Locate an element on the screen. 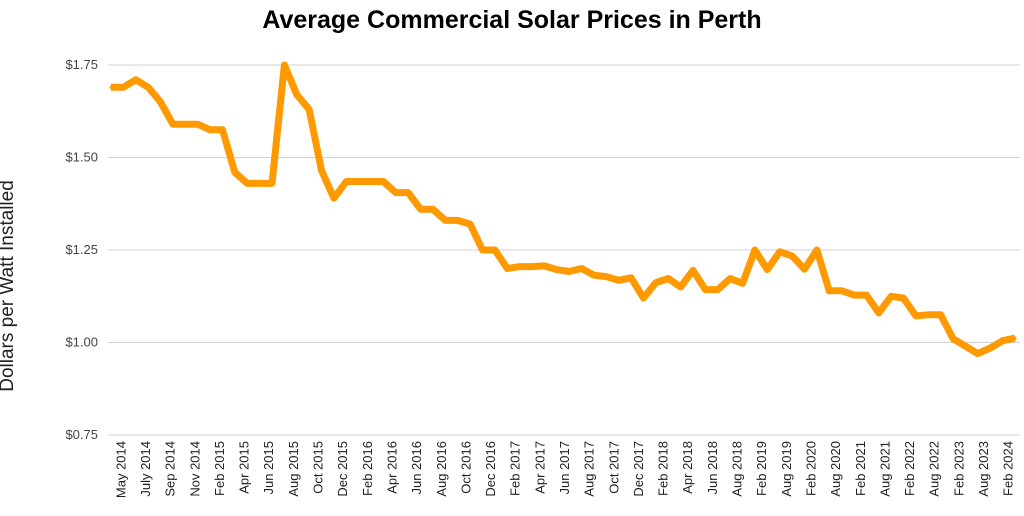  x-tick-label: Apr 2015 is located at coordinates (244, 467).